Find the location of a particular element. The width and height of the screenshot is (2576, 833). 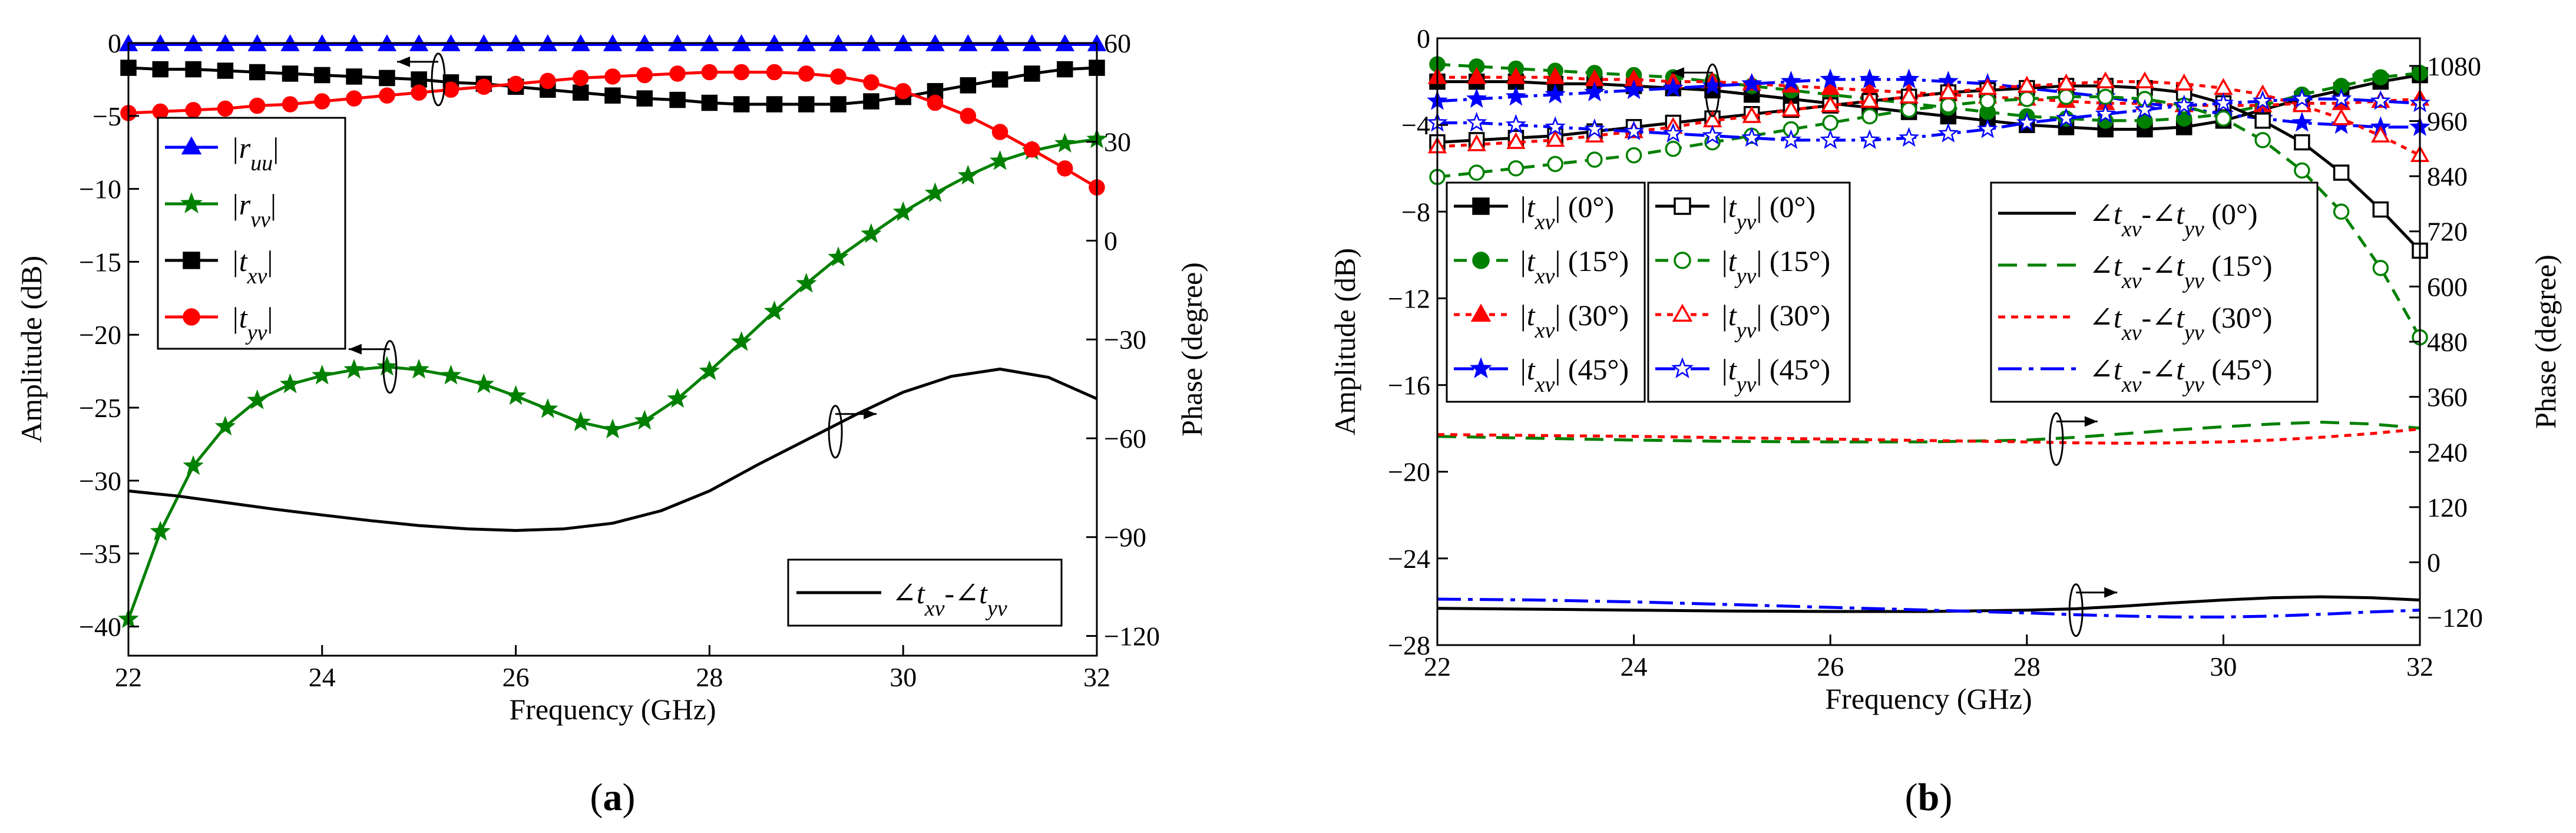

y-right-axis-label: Phase (degree) is located at coordinates (1191, 349).